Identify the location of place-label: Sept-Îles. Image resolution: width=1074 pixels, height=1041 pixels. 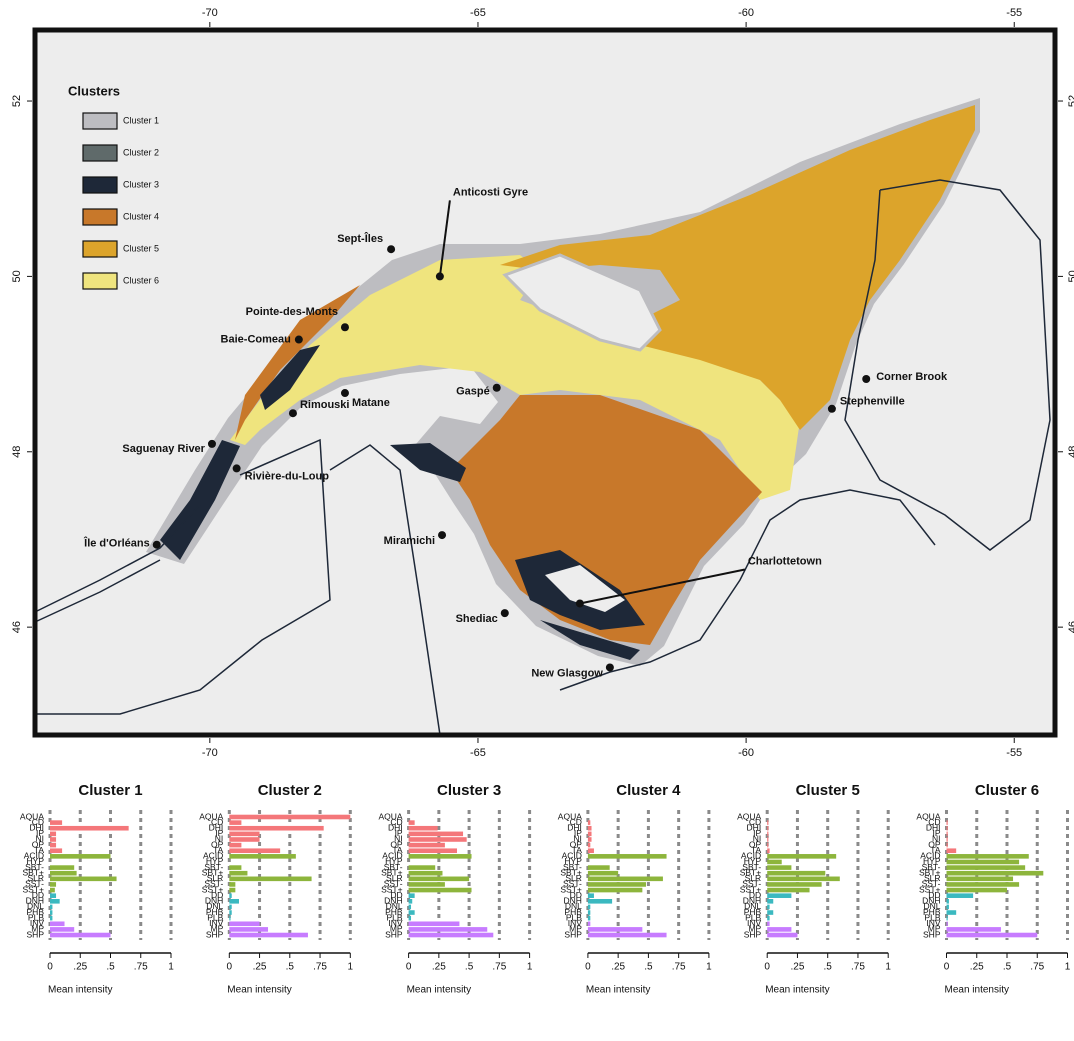
(360, 238).